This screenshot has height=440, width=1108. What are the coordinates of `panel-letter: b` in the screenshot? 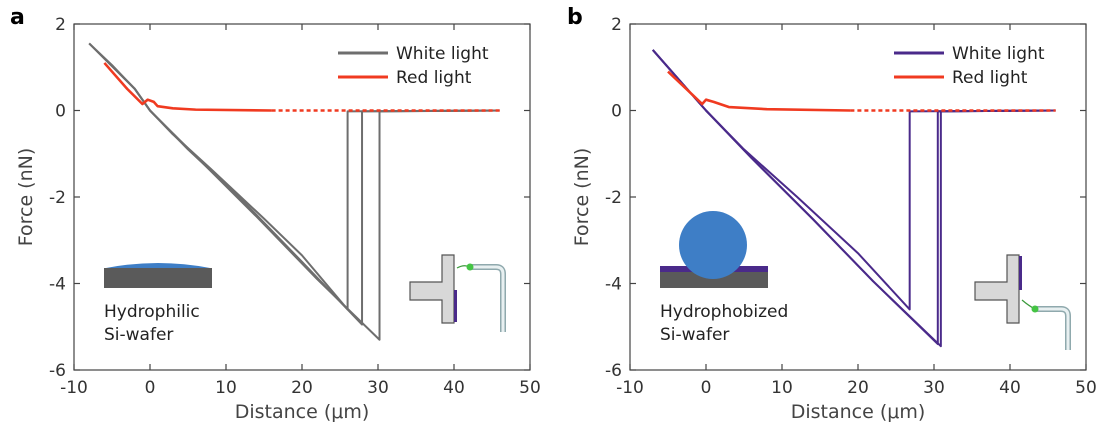 It's located at (575, 17).